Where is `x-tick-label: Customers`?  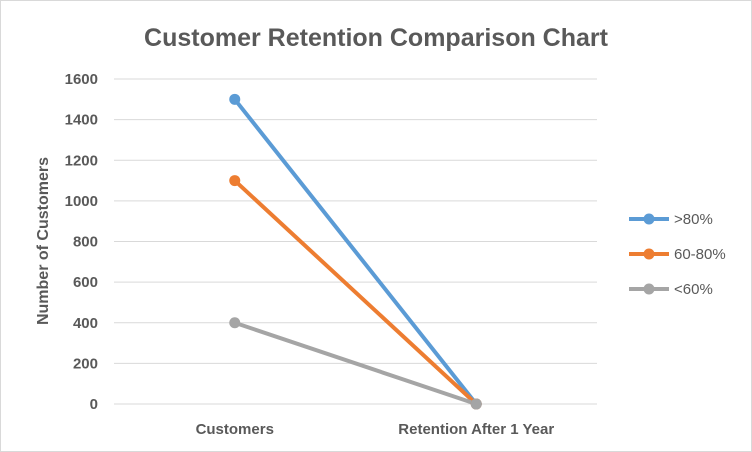 x-tick-label: Customers is located at coordinates (235, 429).